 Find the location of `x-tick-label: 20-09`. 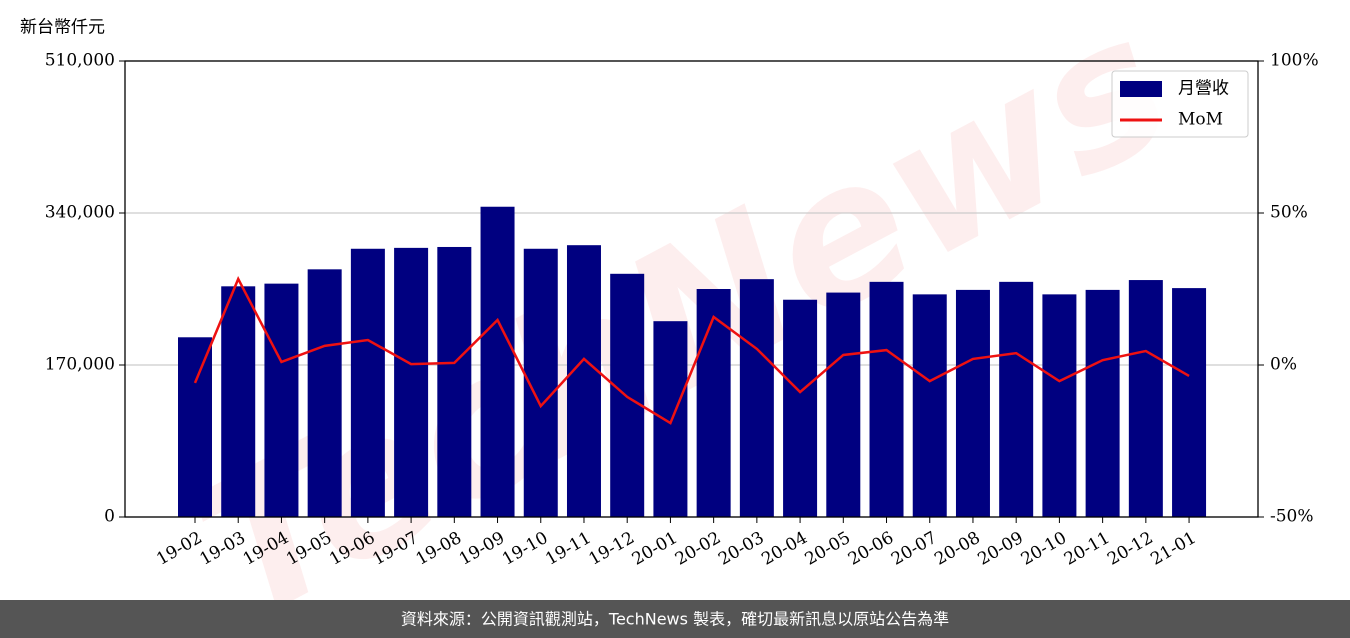

x-tick-label: 20-09 is located at coordinates (1000, 549).